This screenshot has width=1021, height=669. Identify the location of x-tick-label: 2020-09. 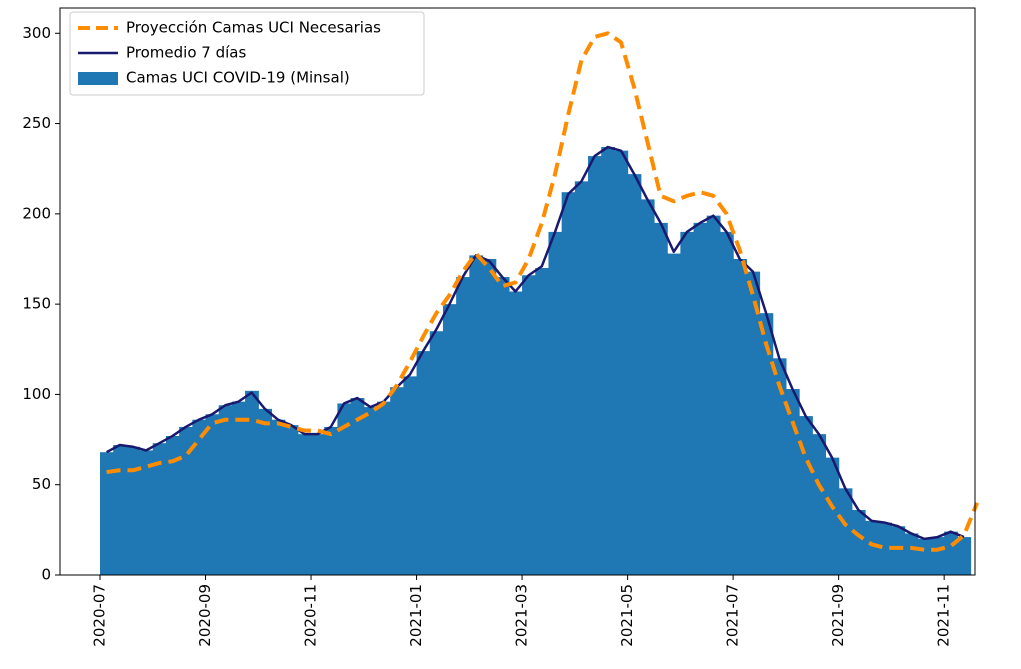
(205, 615).